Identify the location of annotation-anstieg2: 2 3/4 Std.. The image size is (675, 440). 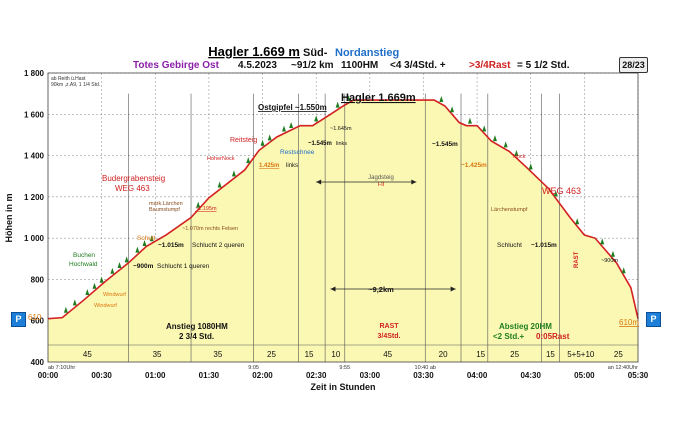
(196, 336).